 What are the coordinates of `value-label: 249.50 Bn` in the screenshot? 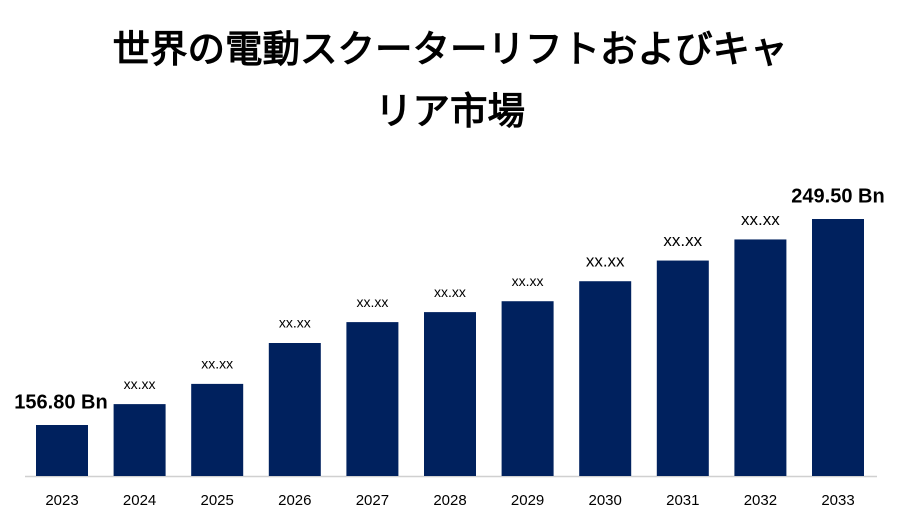 It's located at (837, 196).